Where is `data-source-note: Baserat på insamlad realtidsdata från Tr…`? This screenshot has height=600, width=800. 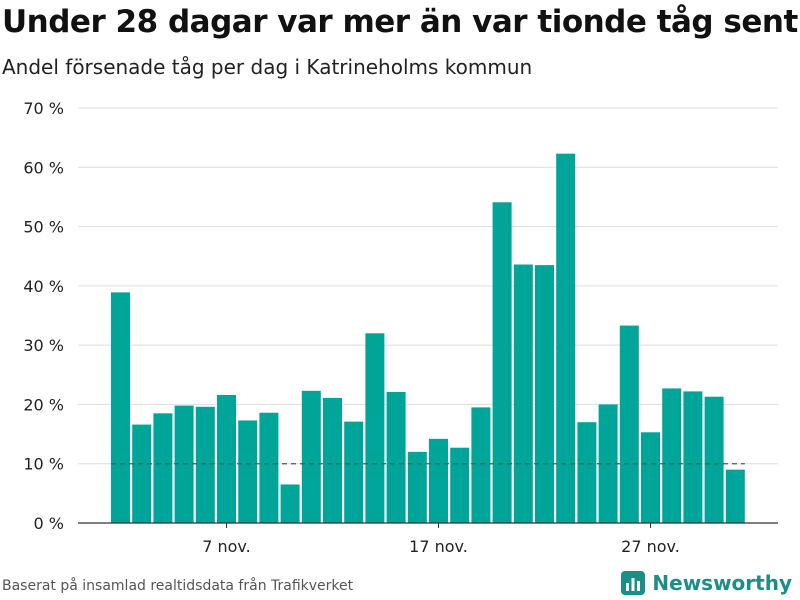
data-source-note: Baserat på insamlad realtidsdata från Tr… is located at coordinates (178, 586).